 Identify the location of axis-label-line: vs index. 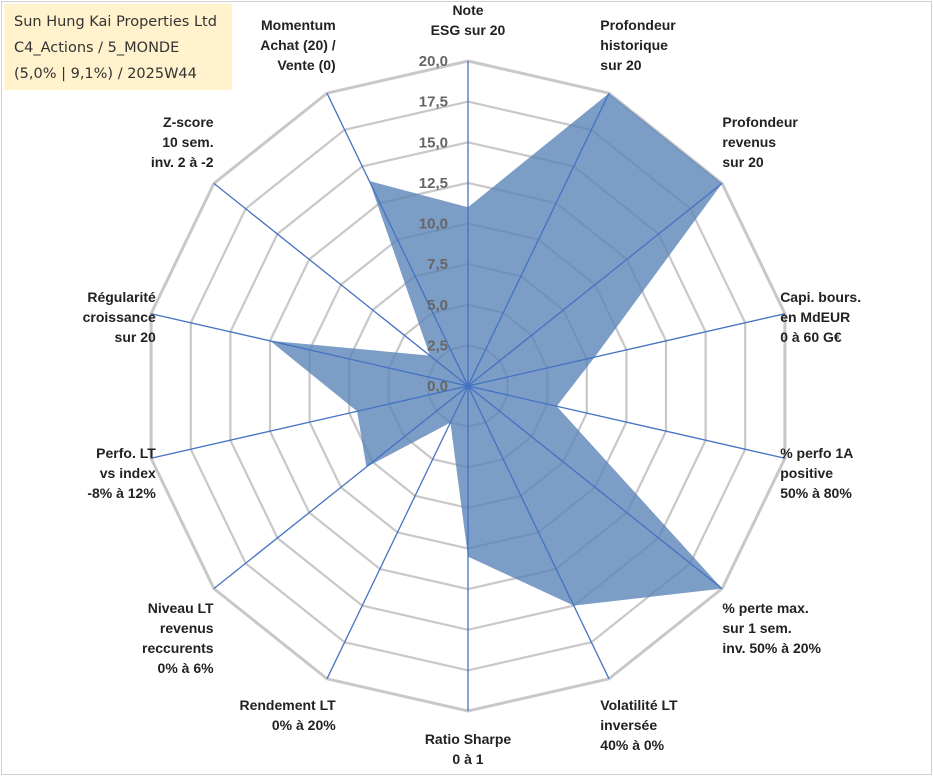
(128, 473).